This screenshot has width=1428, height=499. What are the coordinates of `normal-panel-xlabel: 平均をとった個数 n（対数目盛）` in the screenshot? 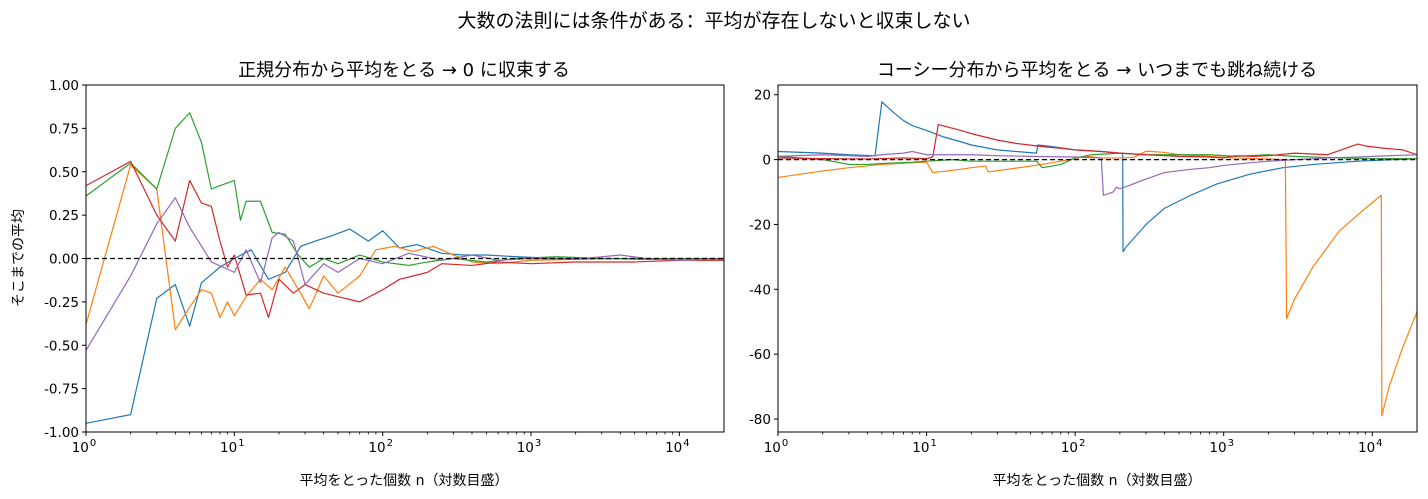 It's located at (404, 481).